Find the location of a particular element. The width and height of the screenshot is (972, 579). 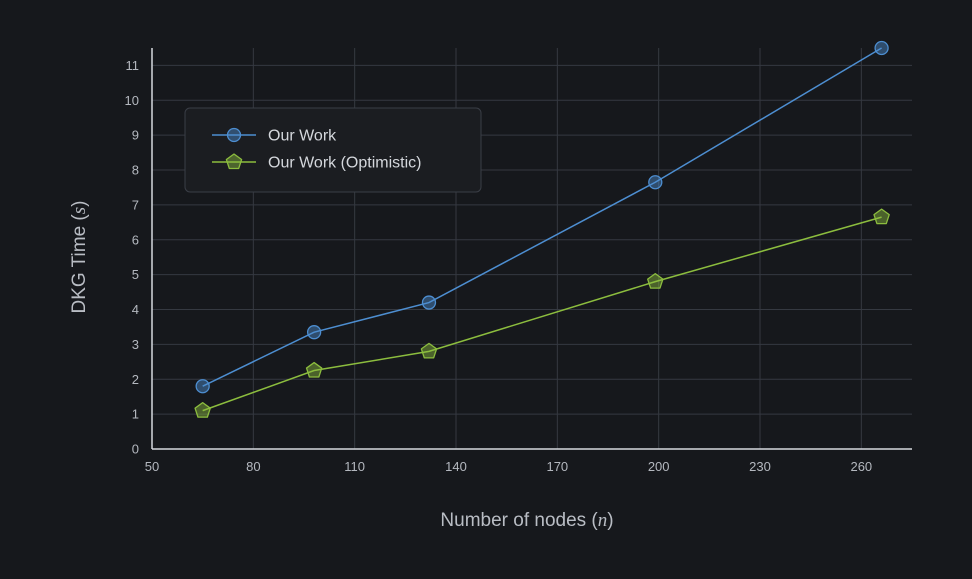

legend-item-our-work: Our Work is located at coordinates (274, 136).